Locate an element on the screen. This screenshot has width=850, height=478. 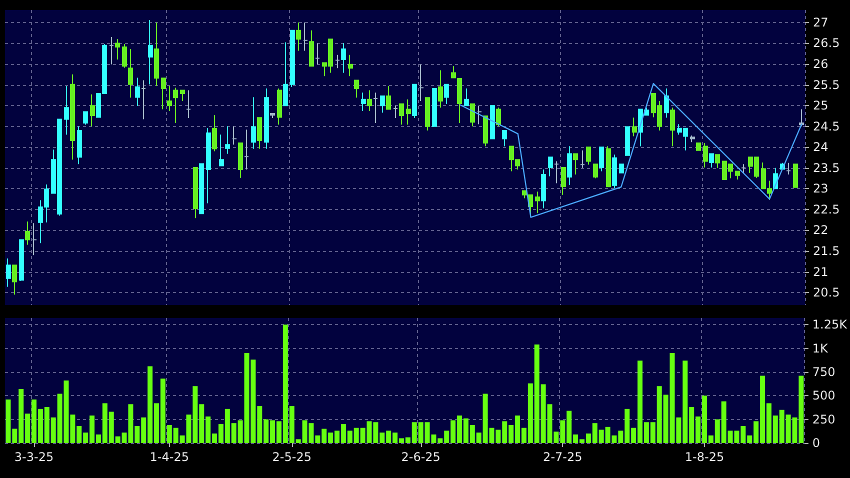
y-tick-label: 750 is located at coordinates (824, 371).